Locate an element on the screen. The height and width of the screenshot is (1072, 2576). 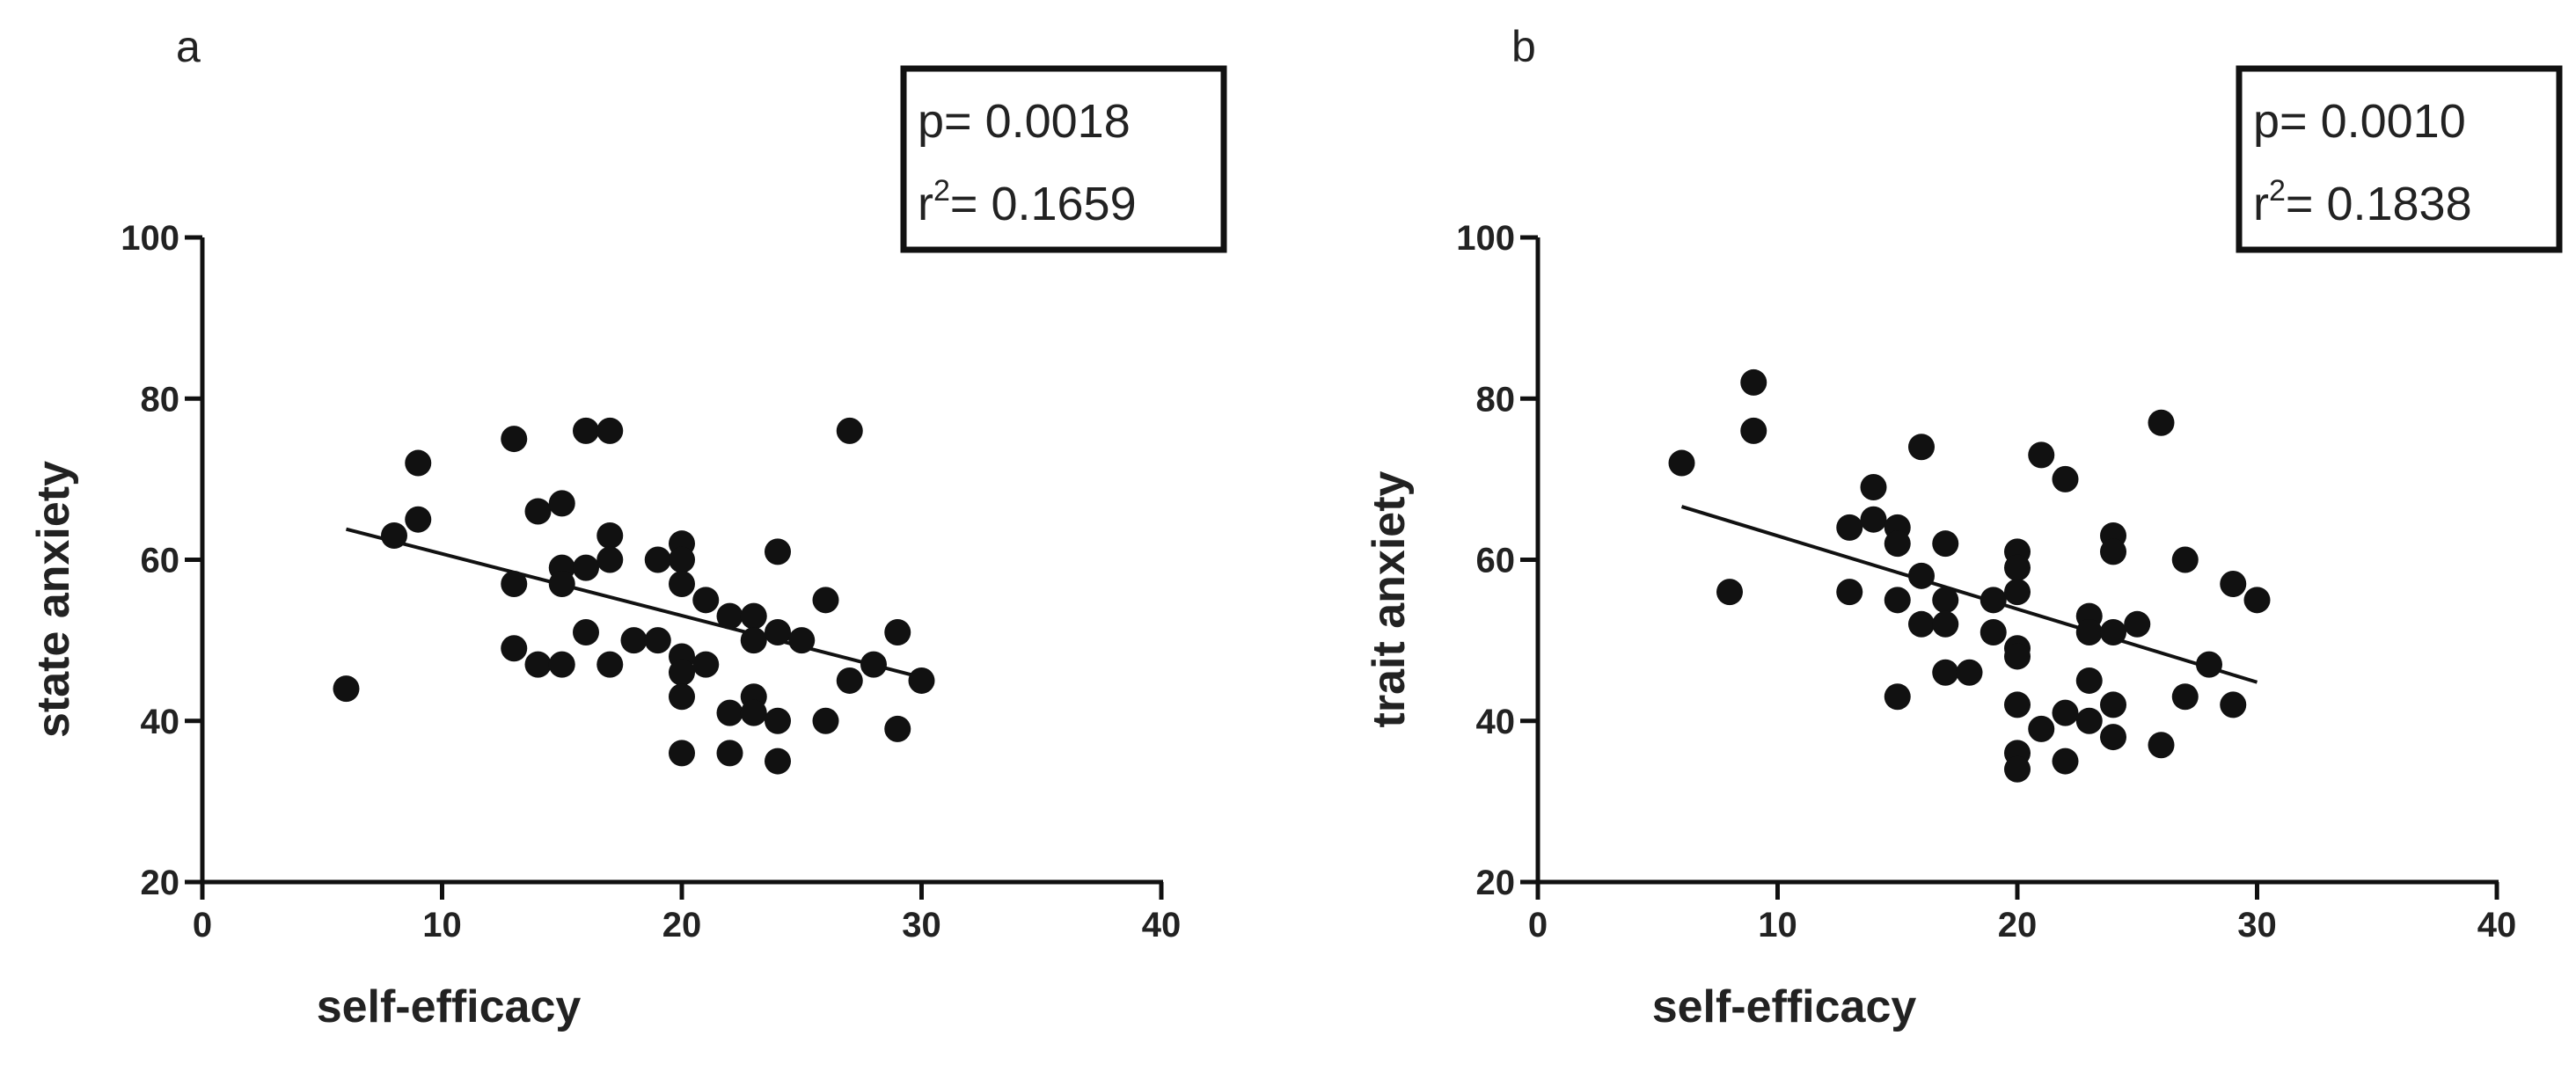
panel-letter: a is located at coordinates (188, 46).